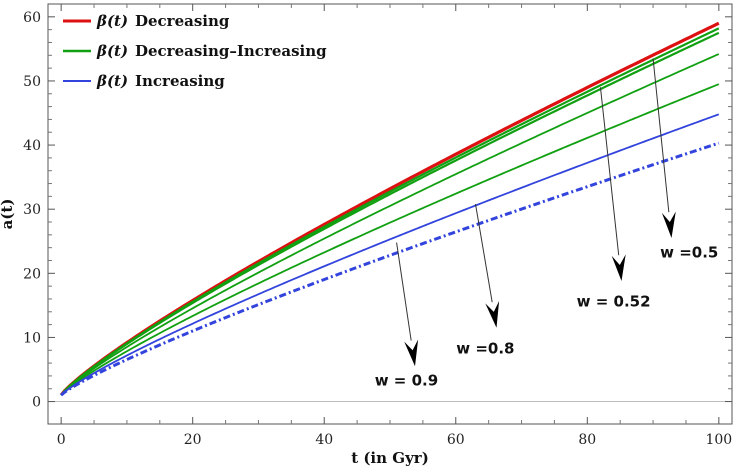 The width and height of the screenshot is (734, 470). I want to click on annotation-label-1: w =0.8, so click(485, 348).